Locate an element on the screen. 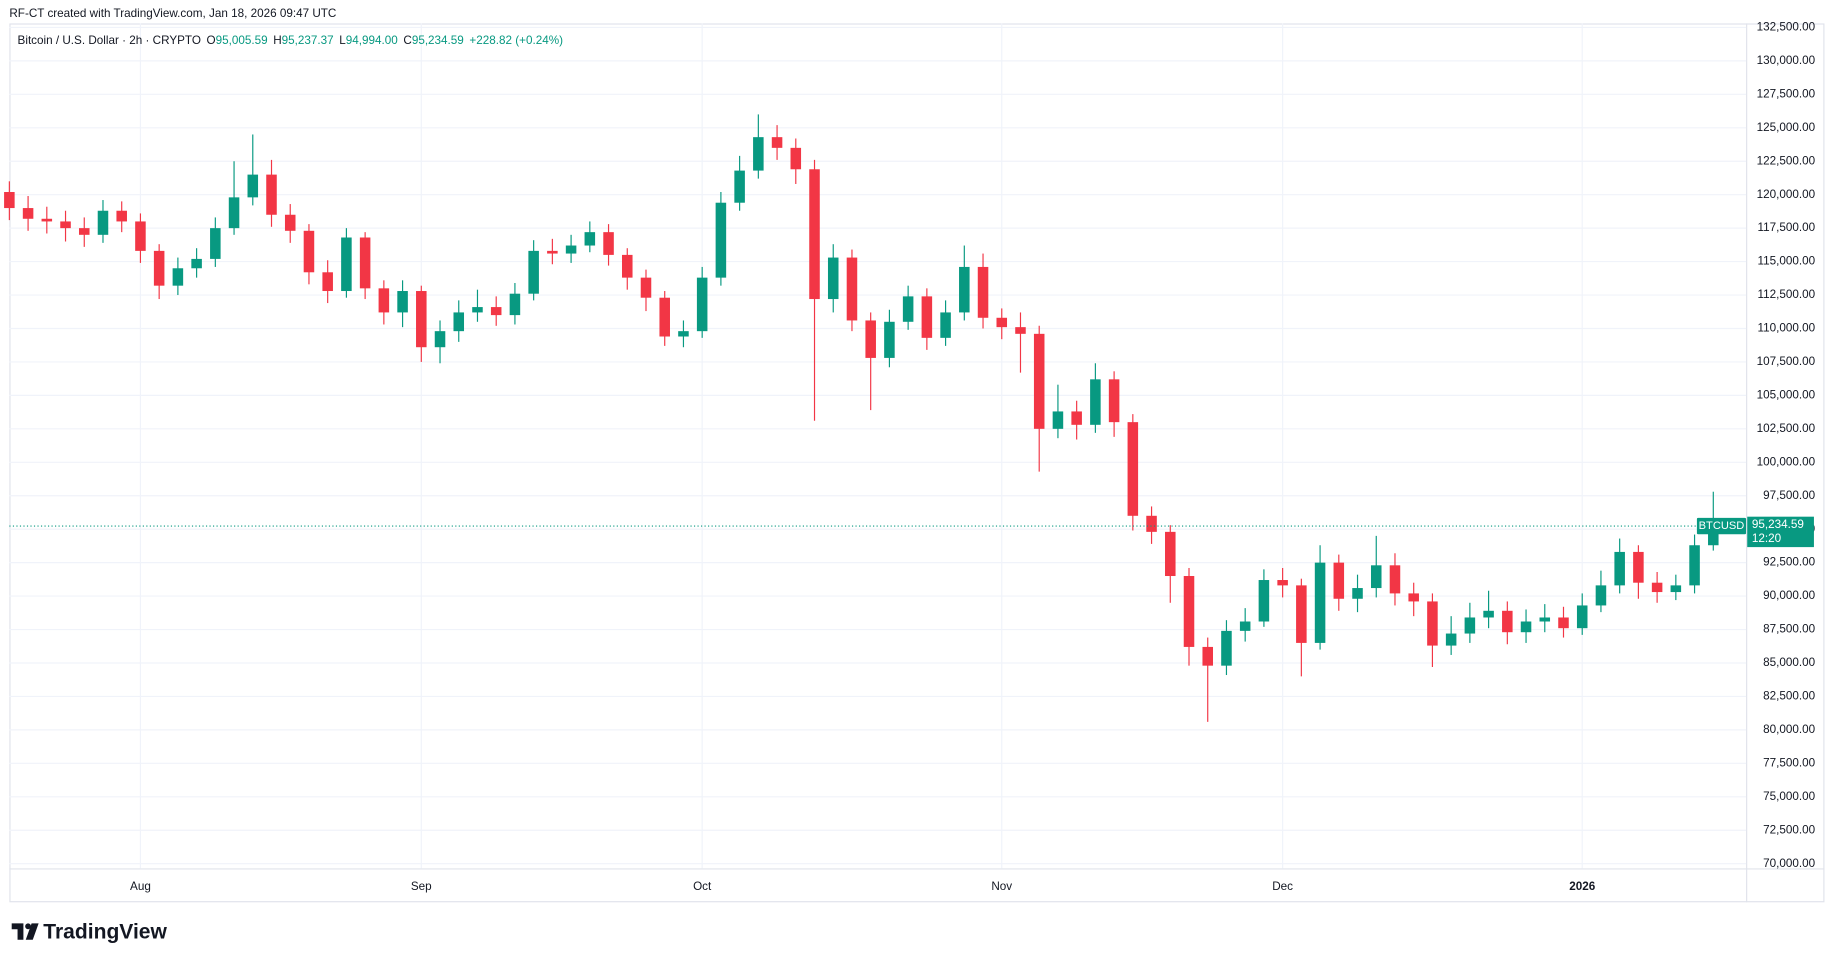 Image resolution: width=1835 pixels, height=962 pixels. x-tick-label: Dec is located at coordinates (1282, 886).